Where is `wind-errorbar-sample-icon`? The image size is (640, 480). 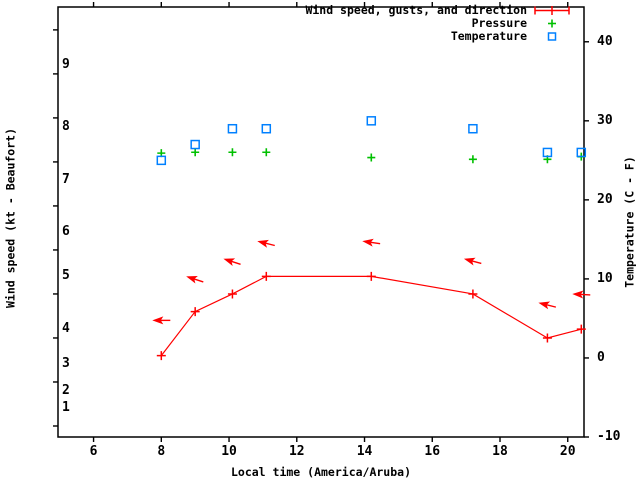
wind-errorbar-sample-icon is located at coordinates (552, 10).